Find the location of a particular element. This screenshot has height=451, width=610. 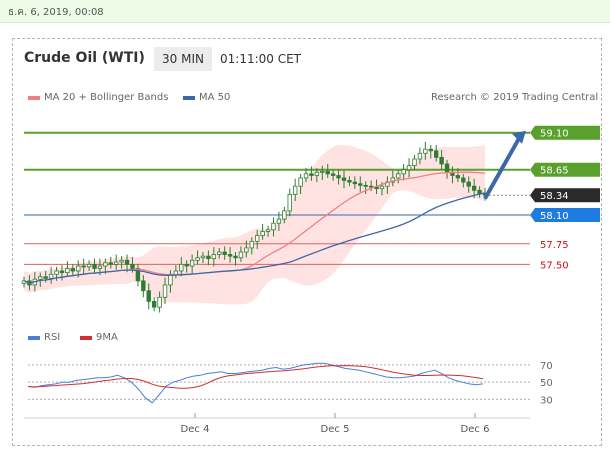

rsi-legend: RSI is located at coordinates (52, 337).